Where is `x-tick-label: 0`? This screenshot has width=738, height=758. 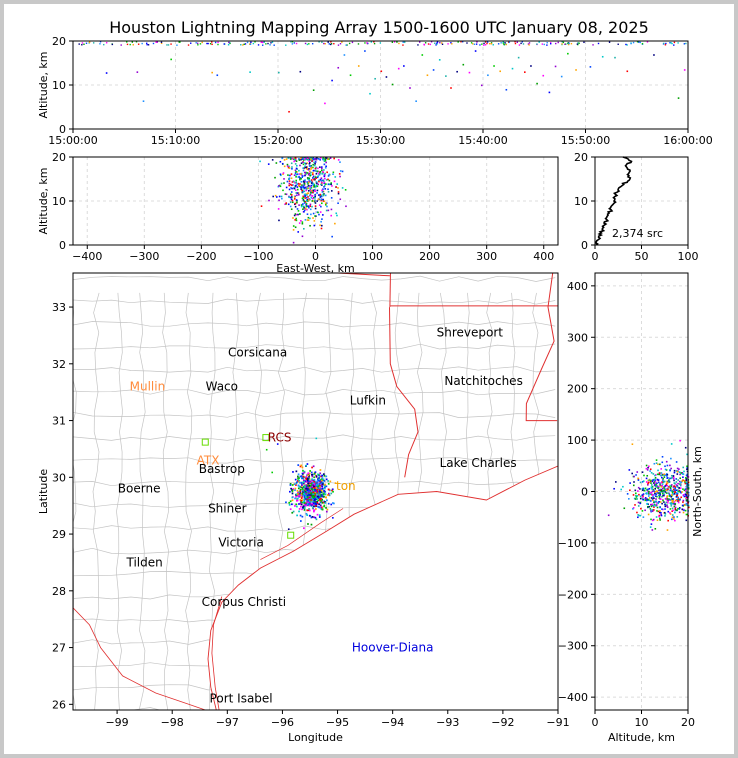
x-tick-label: 0 is located at coordinates (315, 256).